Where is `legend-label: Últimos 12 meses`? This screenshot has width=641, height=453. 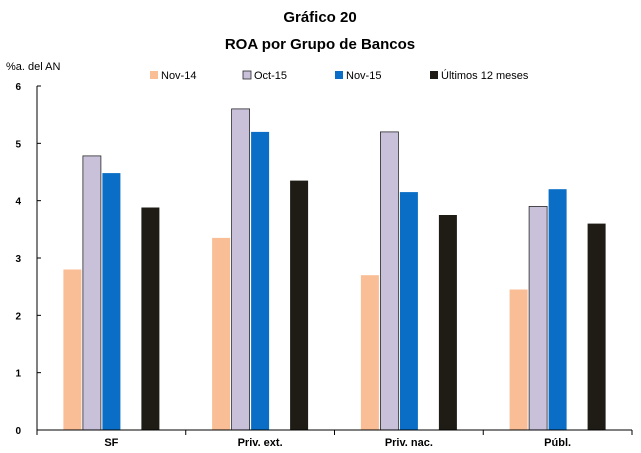 legend-label: Últimos 12 meses is located at coordinates (485, 75).